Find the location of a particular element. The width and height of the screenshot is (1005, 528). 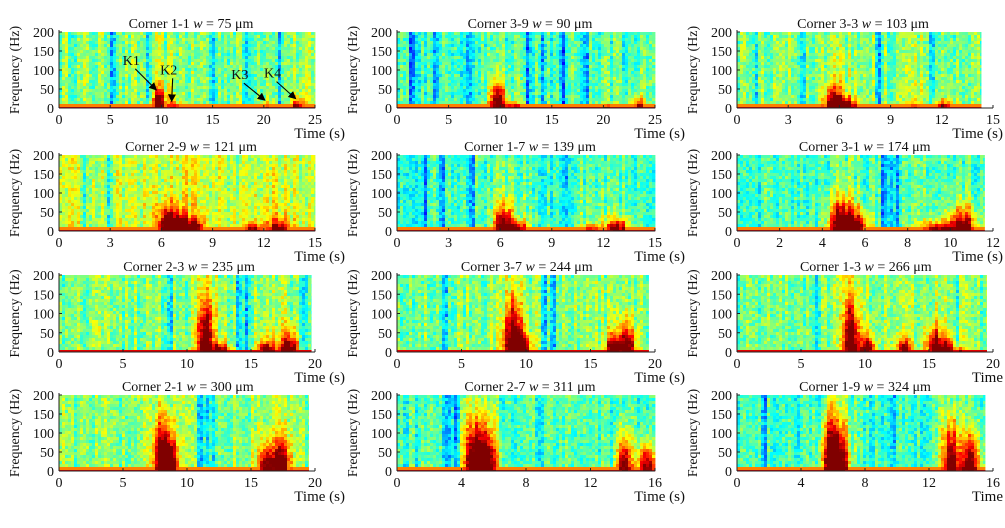

x-axis-label: Time is located at coordinates (987, 378).